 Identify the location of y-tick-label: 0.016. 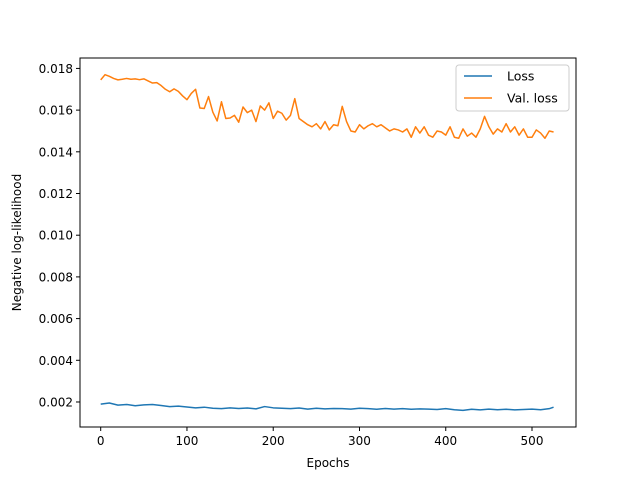
(56, 111).